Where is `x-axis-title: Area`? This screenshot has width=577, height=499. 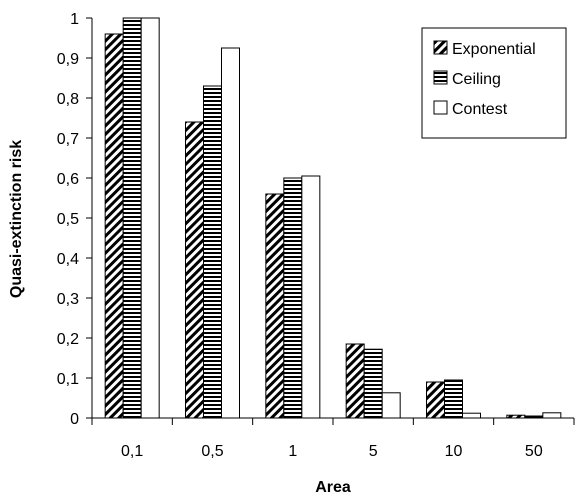
x-axis-title: Area is located at coordinates (333, 487).